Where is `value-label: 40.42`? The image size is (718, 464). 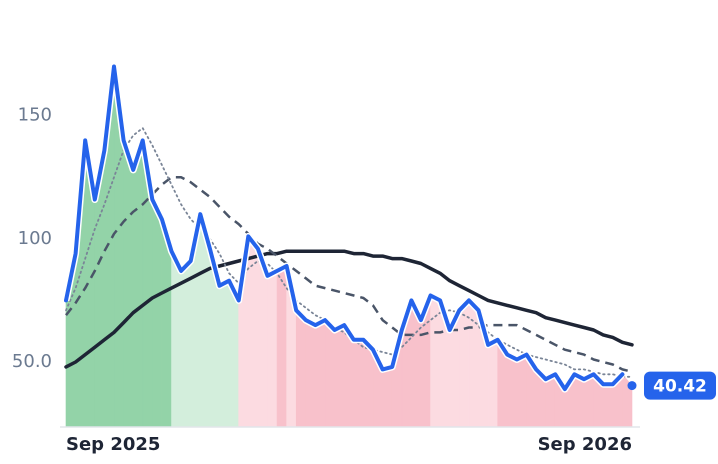 value-label: 40.42 is located at coordinates (680, 387).